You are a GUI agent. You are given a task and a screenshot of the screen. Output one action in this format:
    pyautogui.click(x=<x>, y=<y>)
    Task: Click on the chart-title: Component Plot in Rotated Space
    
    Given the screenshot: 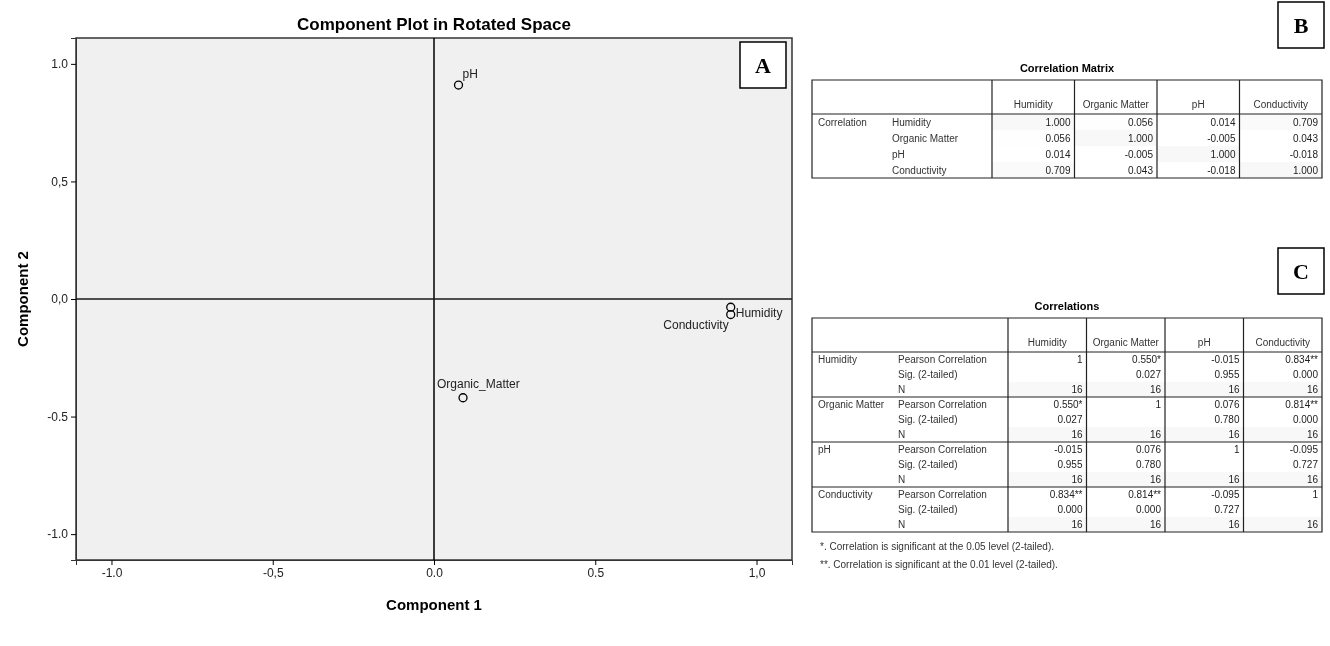 What is the action you would take?
    pyautogui.click(x=434, y=24)
    